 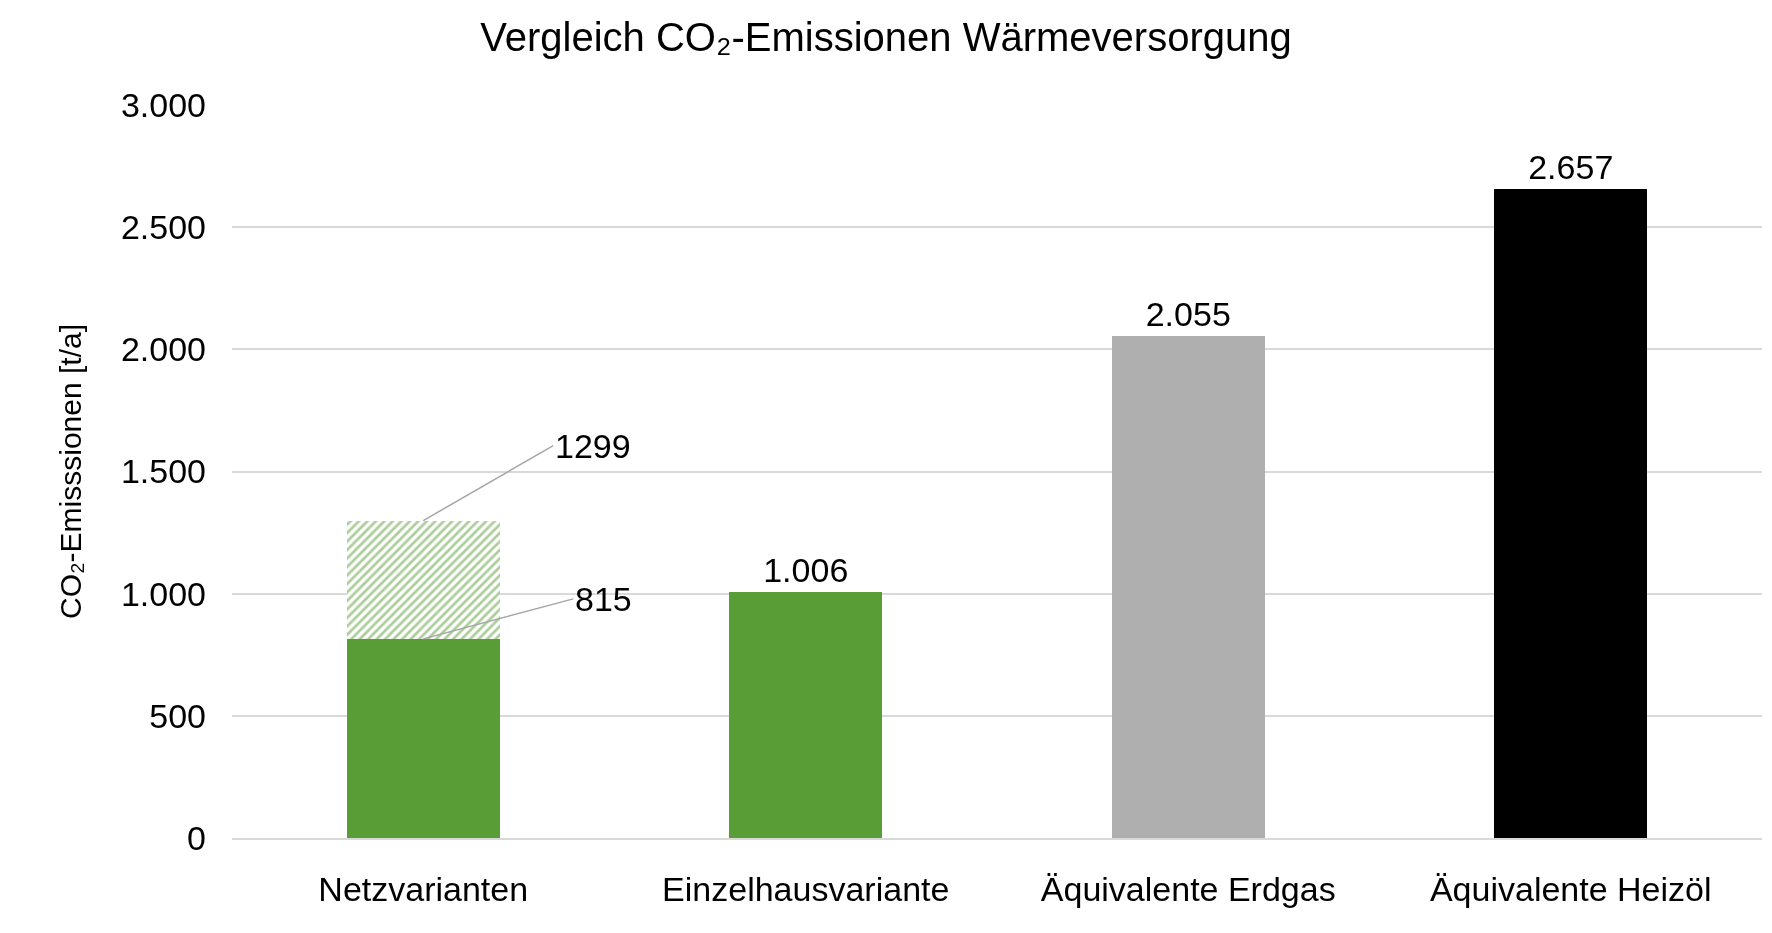 I want to click on annotation: 815, so click(x=603, y=599).